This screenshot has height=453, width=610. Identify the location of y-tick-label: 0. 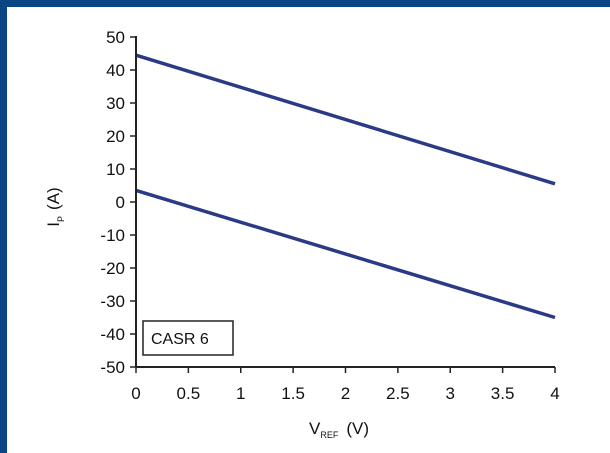
(120, 202).